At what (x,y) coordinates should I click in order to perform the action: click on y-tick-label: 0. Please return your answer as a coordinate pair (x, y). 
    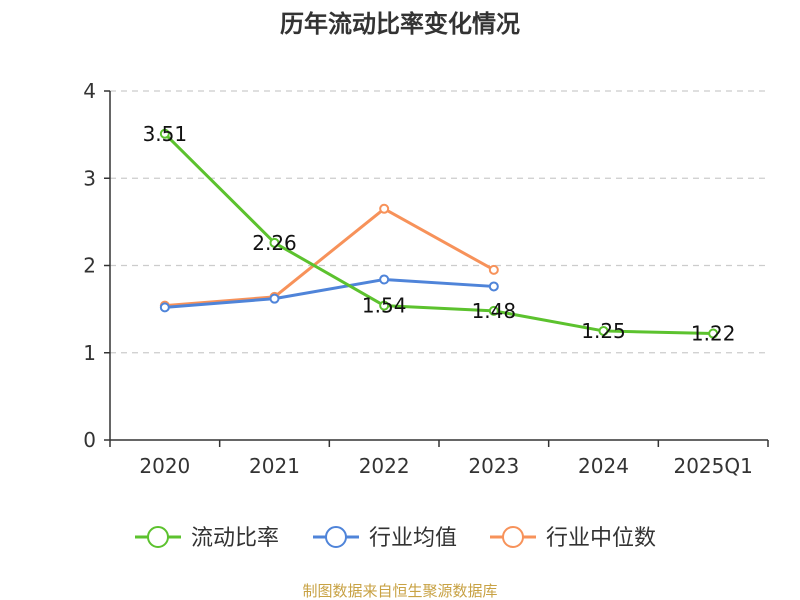
    Looking at the image, I should click on (89, 440).